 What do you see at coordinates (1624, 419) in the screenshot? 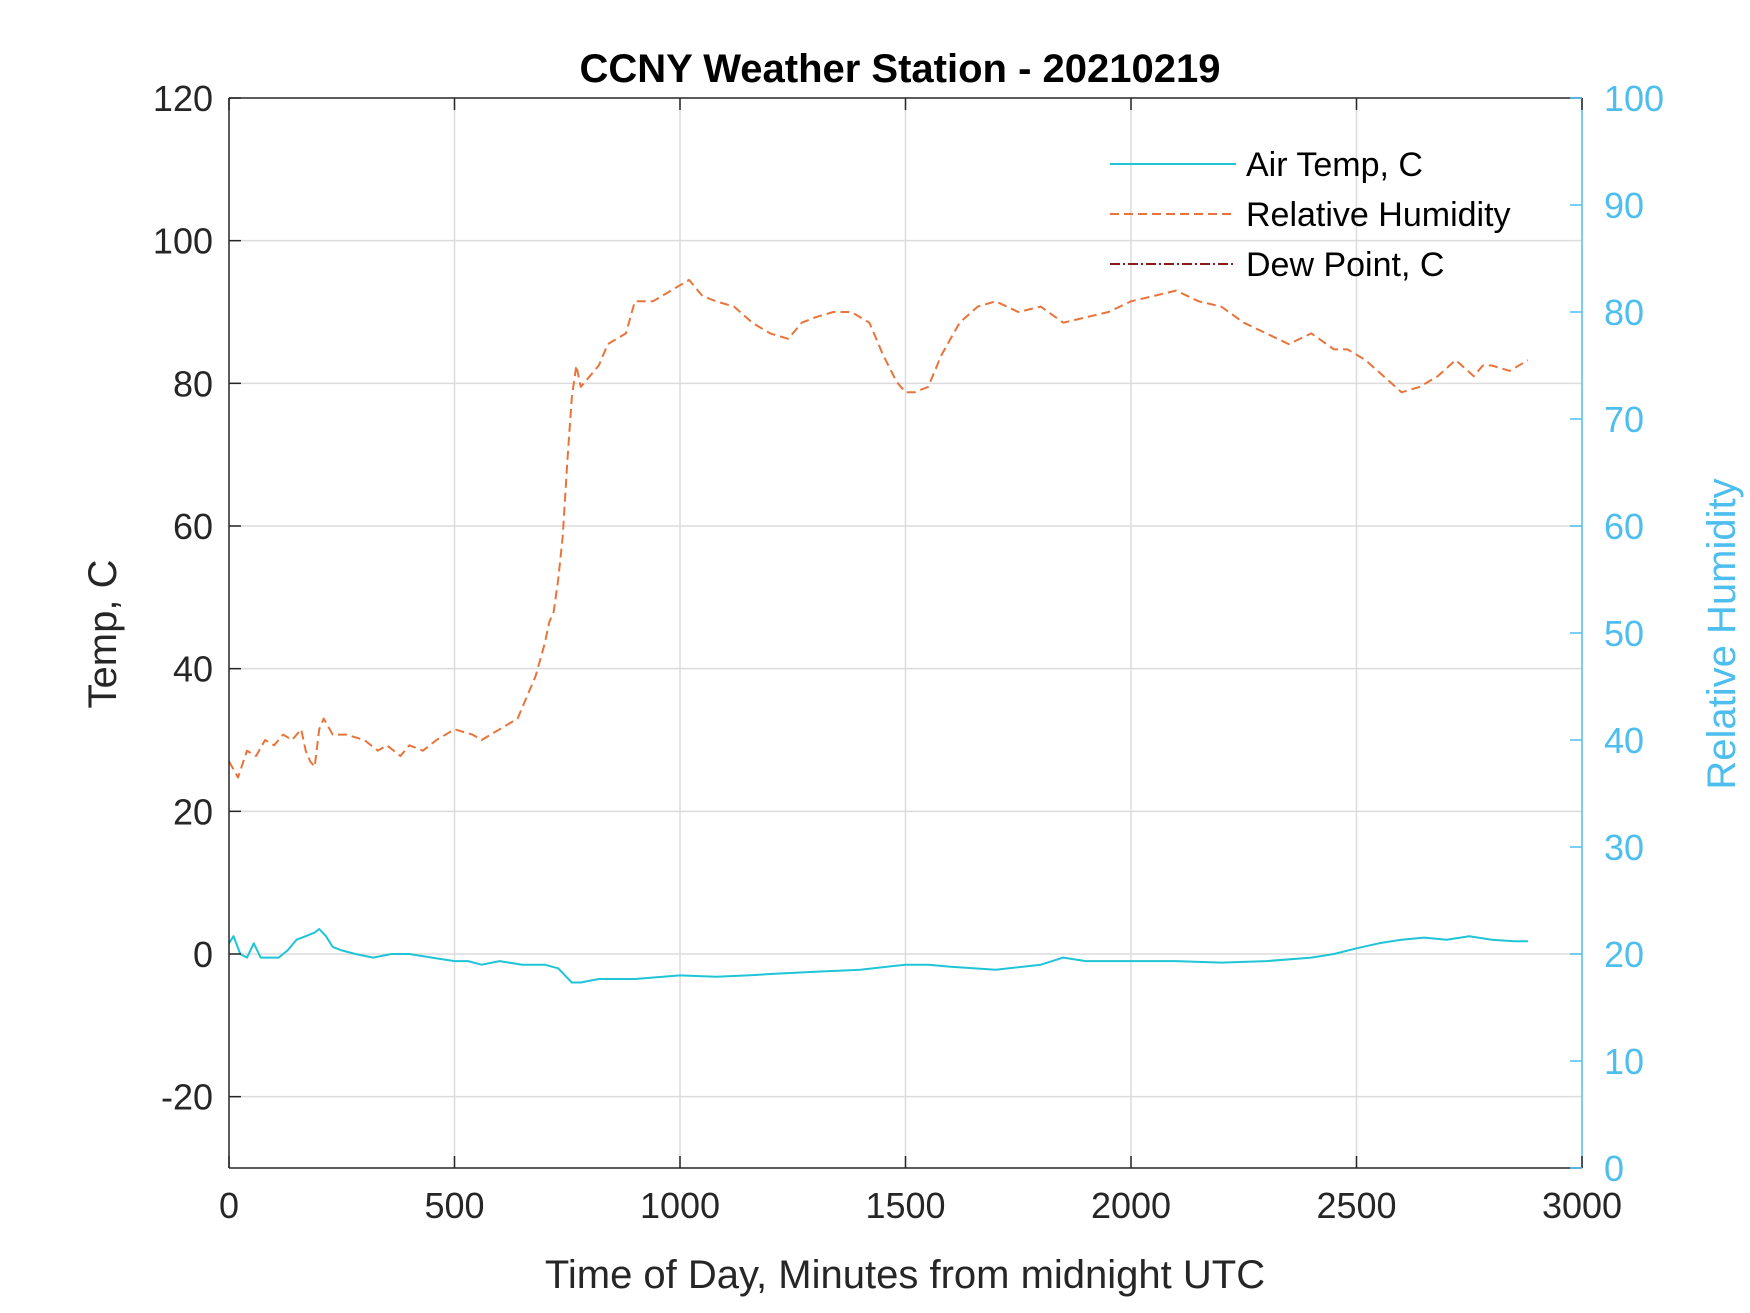
I see `y-tick-label-right: 70` at bounding box center [1624, 419].